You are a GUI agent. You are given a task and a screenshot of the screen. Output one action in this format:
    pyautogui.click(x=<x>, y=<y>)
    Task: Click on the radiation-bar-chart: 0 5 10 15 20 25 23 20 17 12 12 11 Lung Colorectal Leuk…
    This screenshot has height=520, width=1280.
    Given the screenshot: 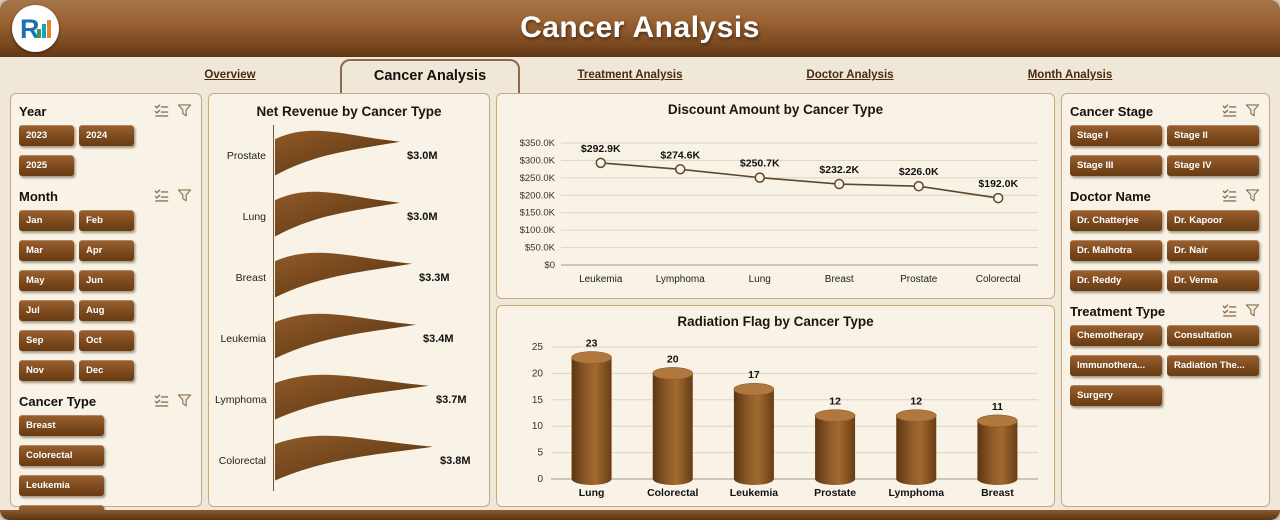 What is the action you would take?
    pyautogui.click(x=785, y=418)
    